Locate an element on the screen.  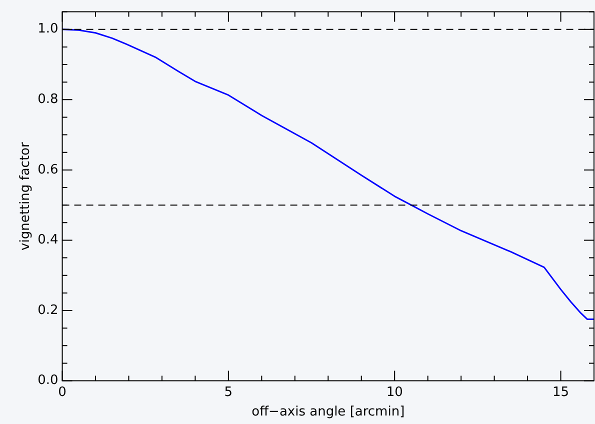
y-tick-label: 0.6 is located at coordinates (48, 170).